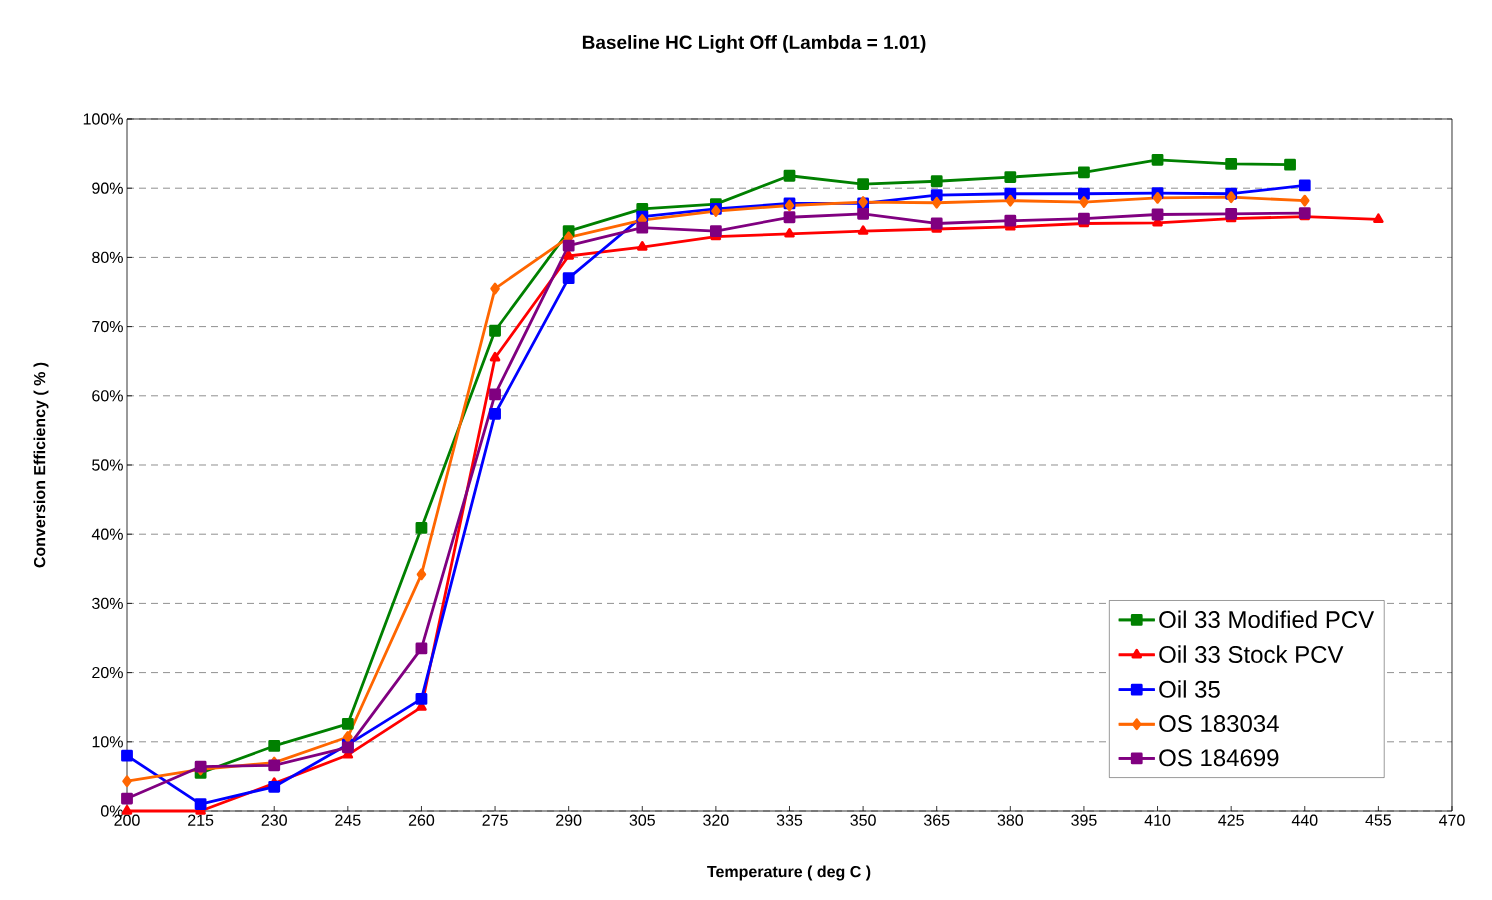 This screenshot has width=1492, height=900. I want to click on x-tick-label: 410, so click(1157, 820).